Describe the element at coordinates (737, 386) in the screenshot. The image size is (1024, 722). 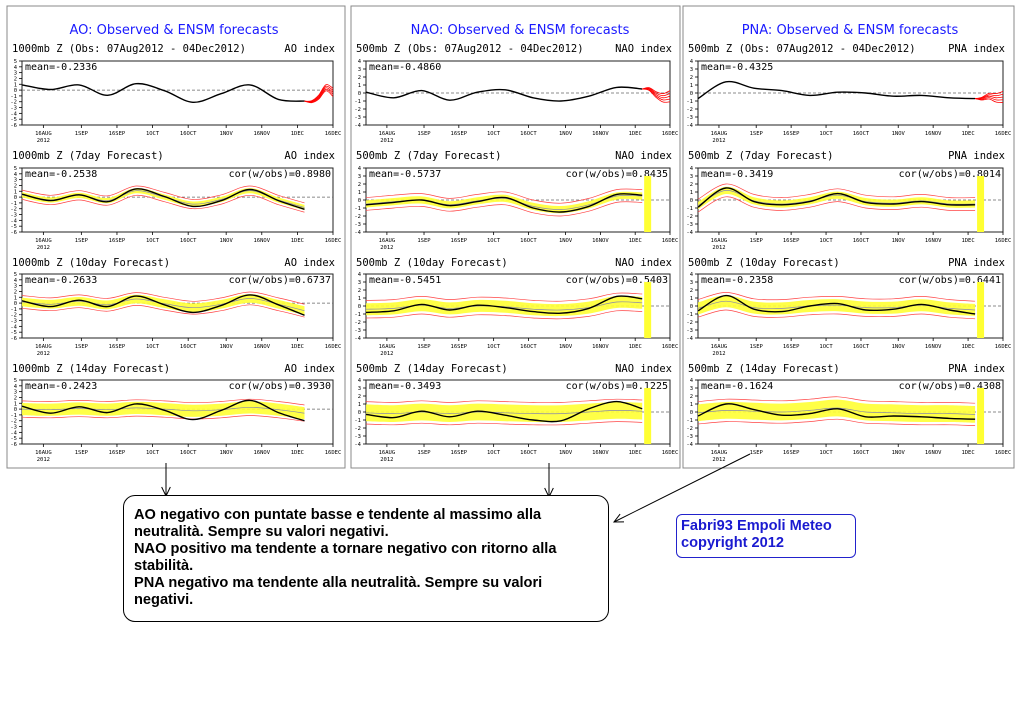
I see `mean-label: mean=-0.1624` at that location.